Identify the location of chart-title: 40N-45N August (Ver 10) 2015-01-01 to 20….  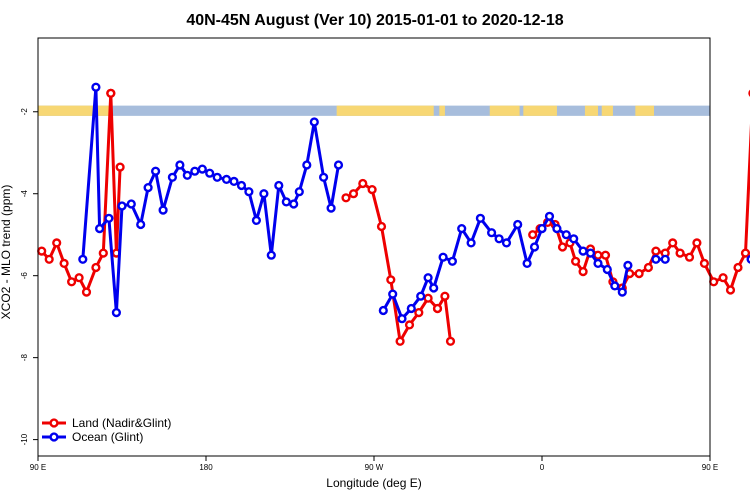
(374, 20).